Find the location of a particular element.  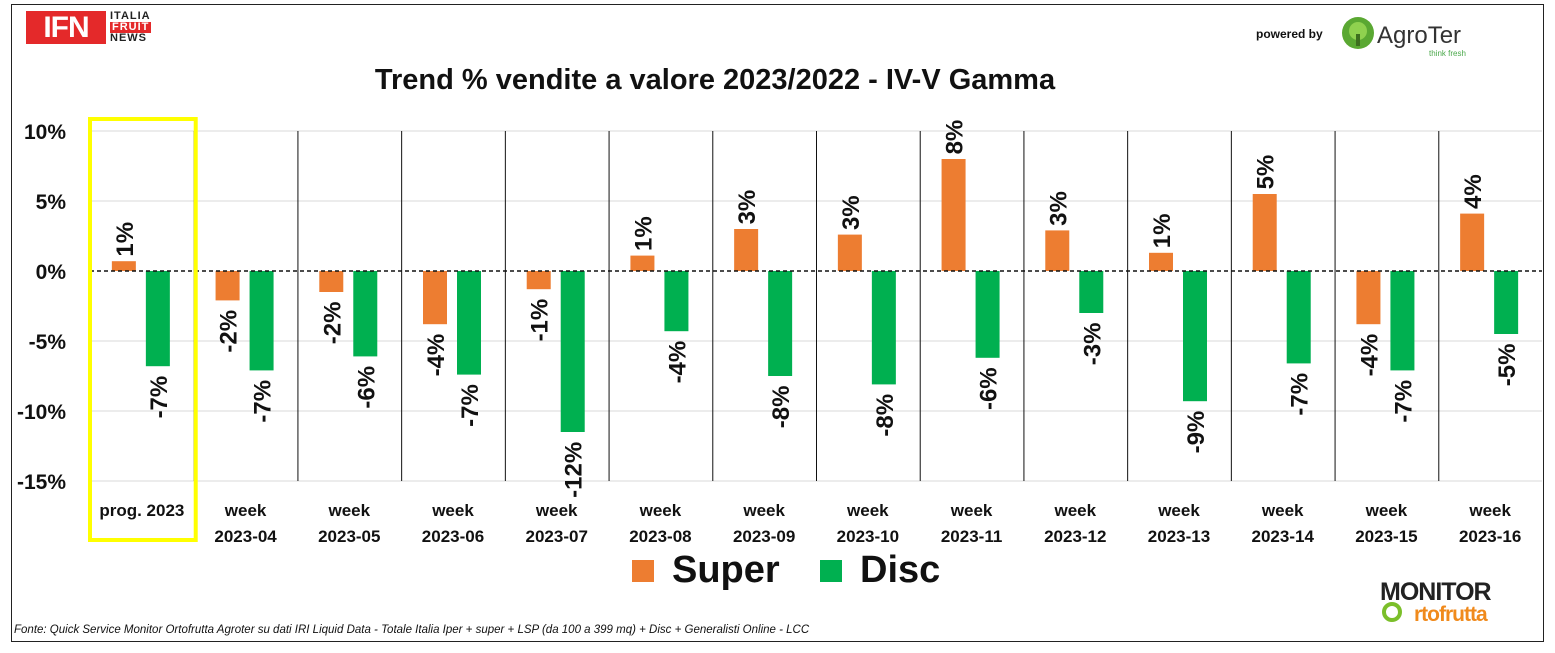

x-tick-label: 2023-07 is located at coordinates (557, 536).